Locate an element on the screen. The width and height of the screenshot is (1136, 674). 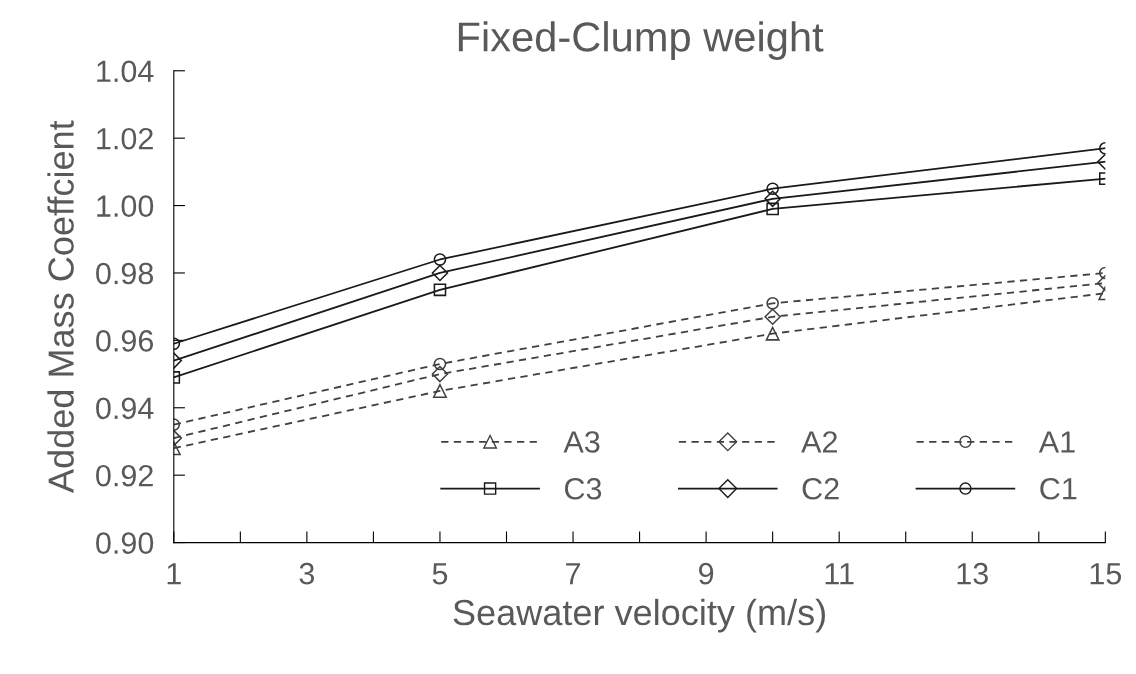
chart-title: Fixed-Clump weight is located at coordinates (641, 40).